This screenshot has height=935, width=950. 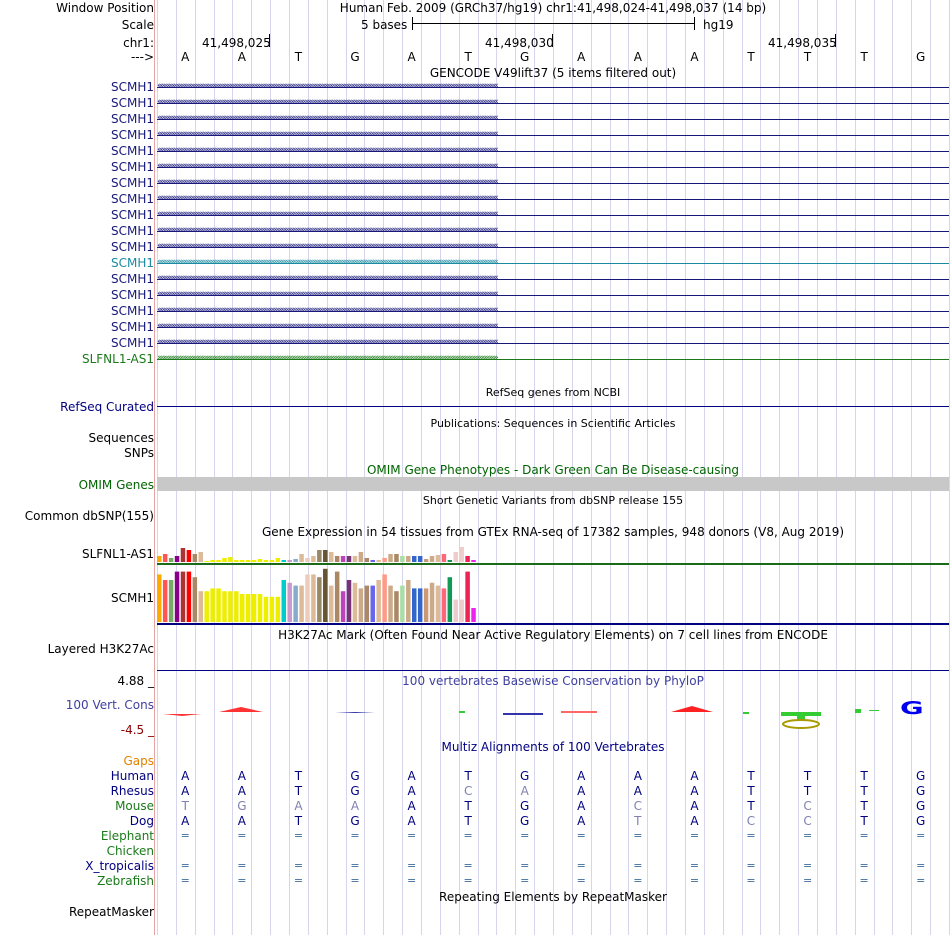 What do you see at coordinates (121, 438) in the screenshot?
I see `sequences-label: Sequences` at bounding box center [121, 438].